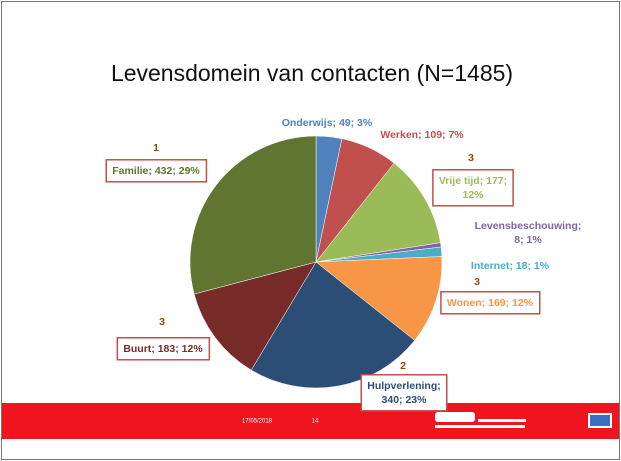 This screenshot has width=621, height=461. I want to click on data-label: Familie; 432; 29%, so click(156, 171).